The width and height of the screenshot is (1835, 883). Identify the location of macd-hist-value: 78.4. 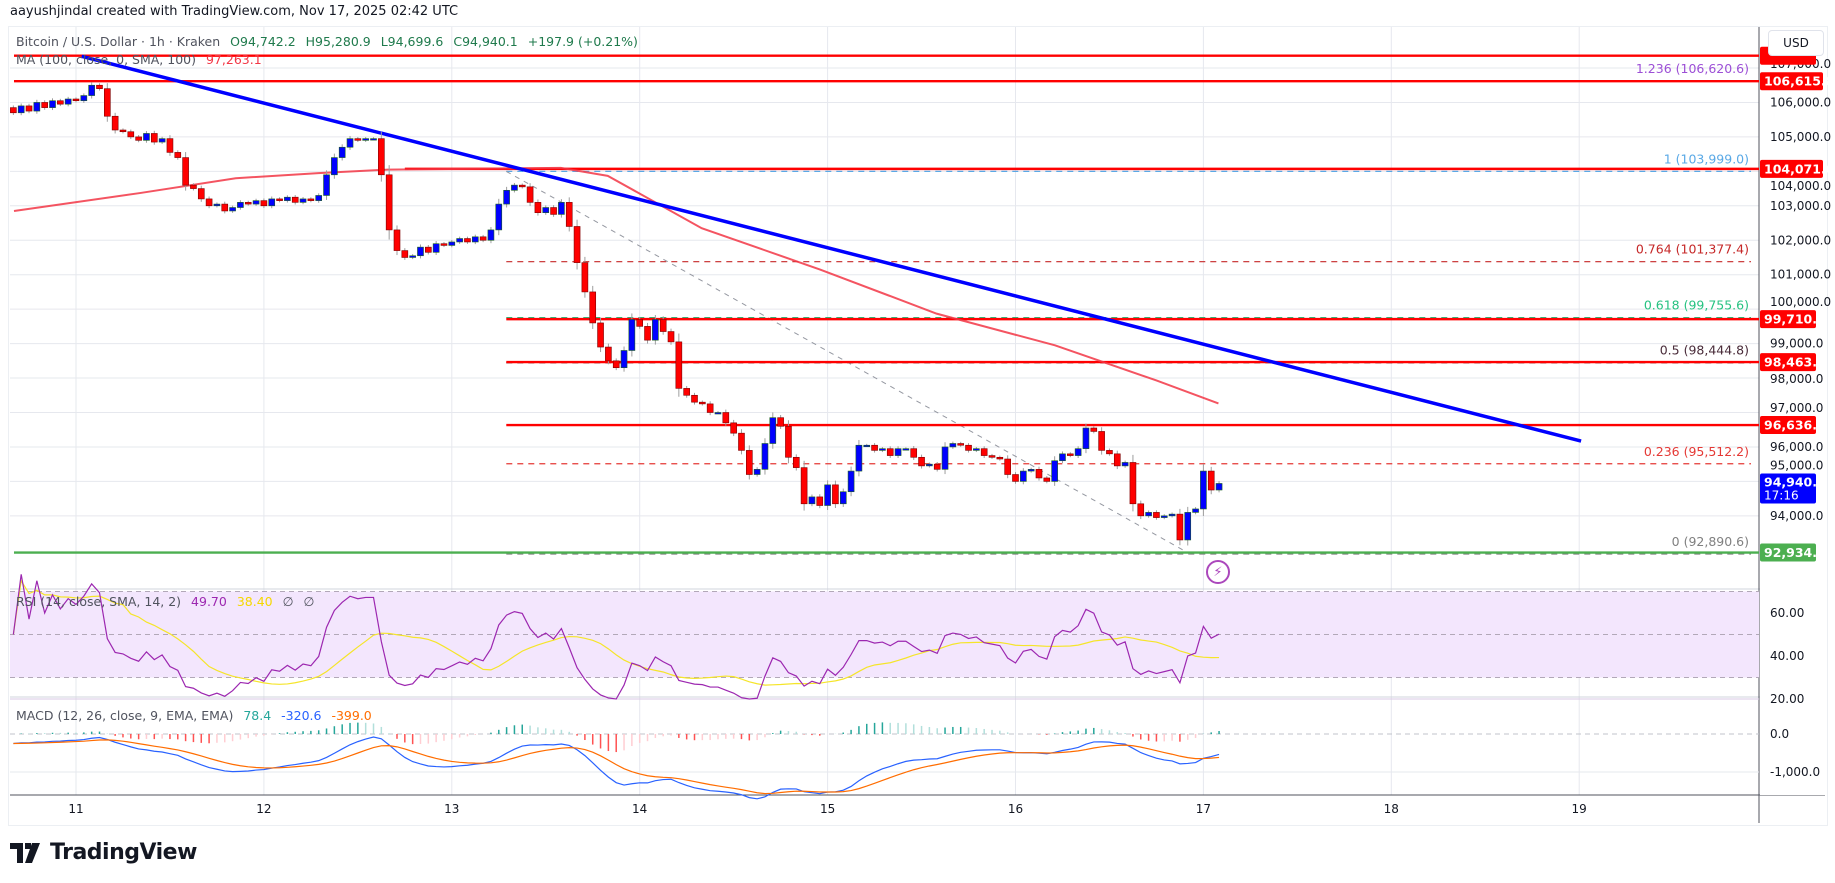
(257, 715).